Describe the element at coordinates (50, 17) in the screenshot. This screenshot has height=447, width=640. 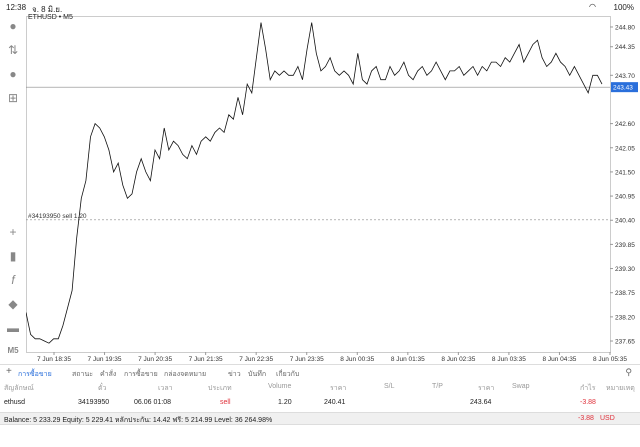
I see `symbol-label: ETHUSD • M5` at that location.